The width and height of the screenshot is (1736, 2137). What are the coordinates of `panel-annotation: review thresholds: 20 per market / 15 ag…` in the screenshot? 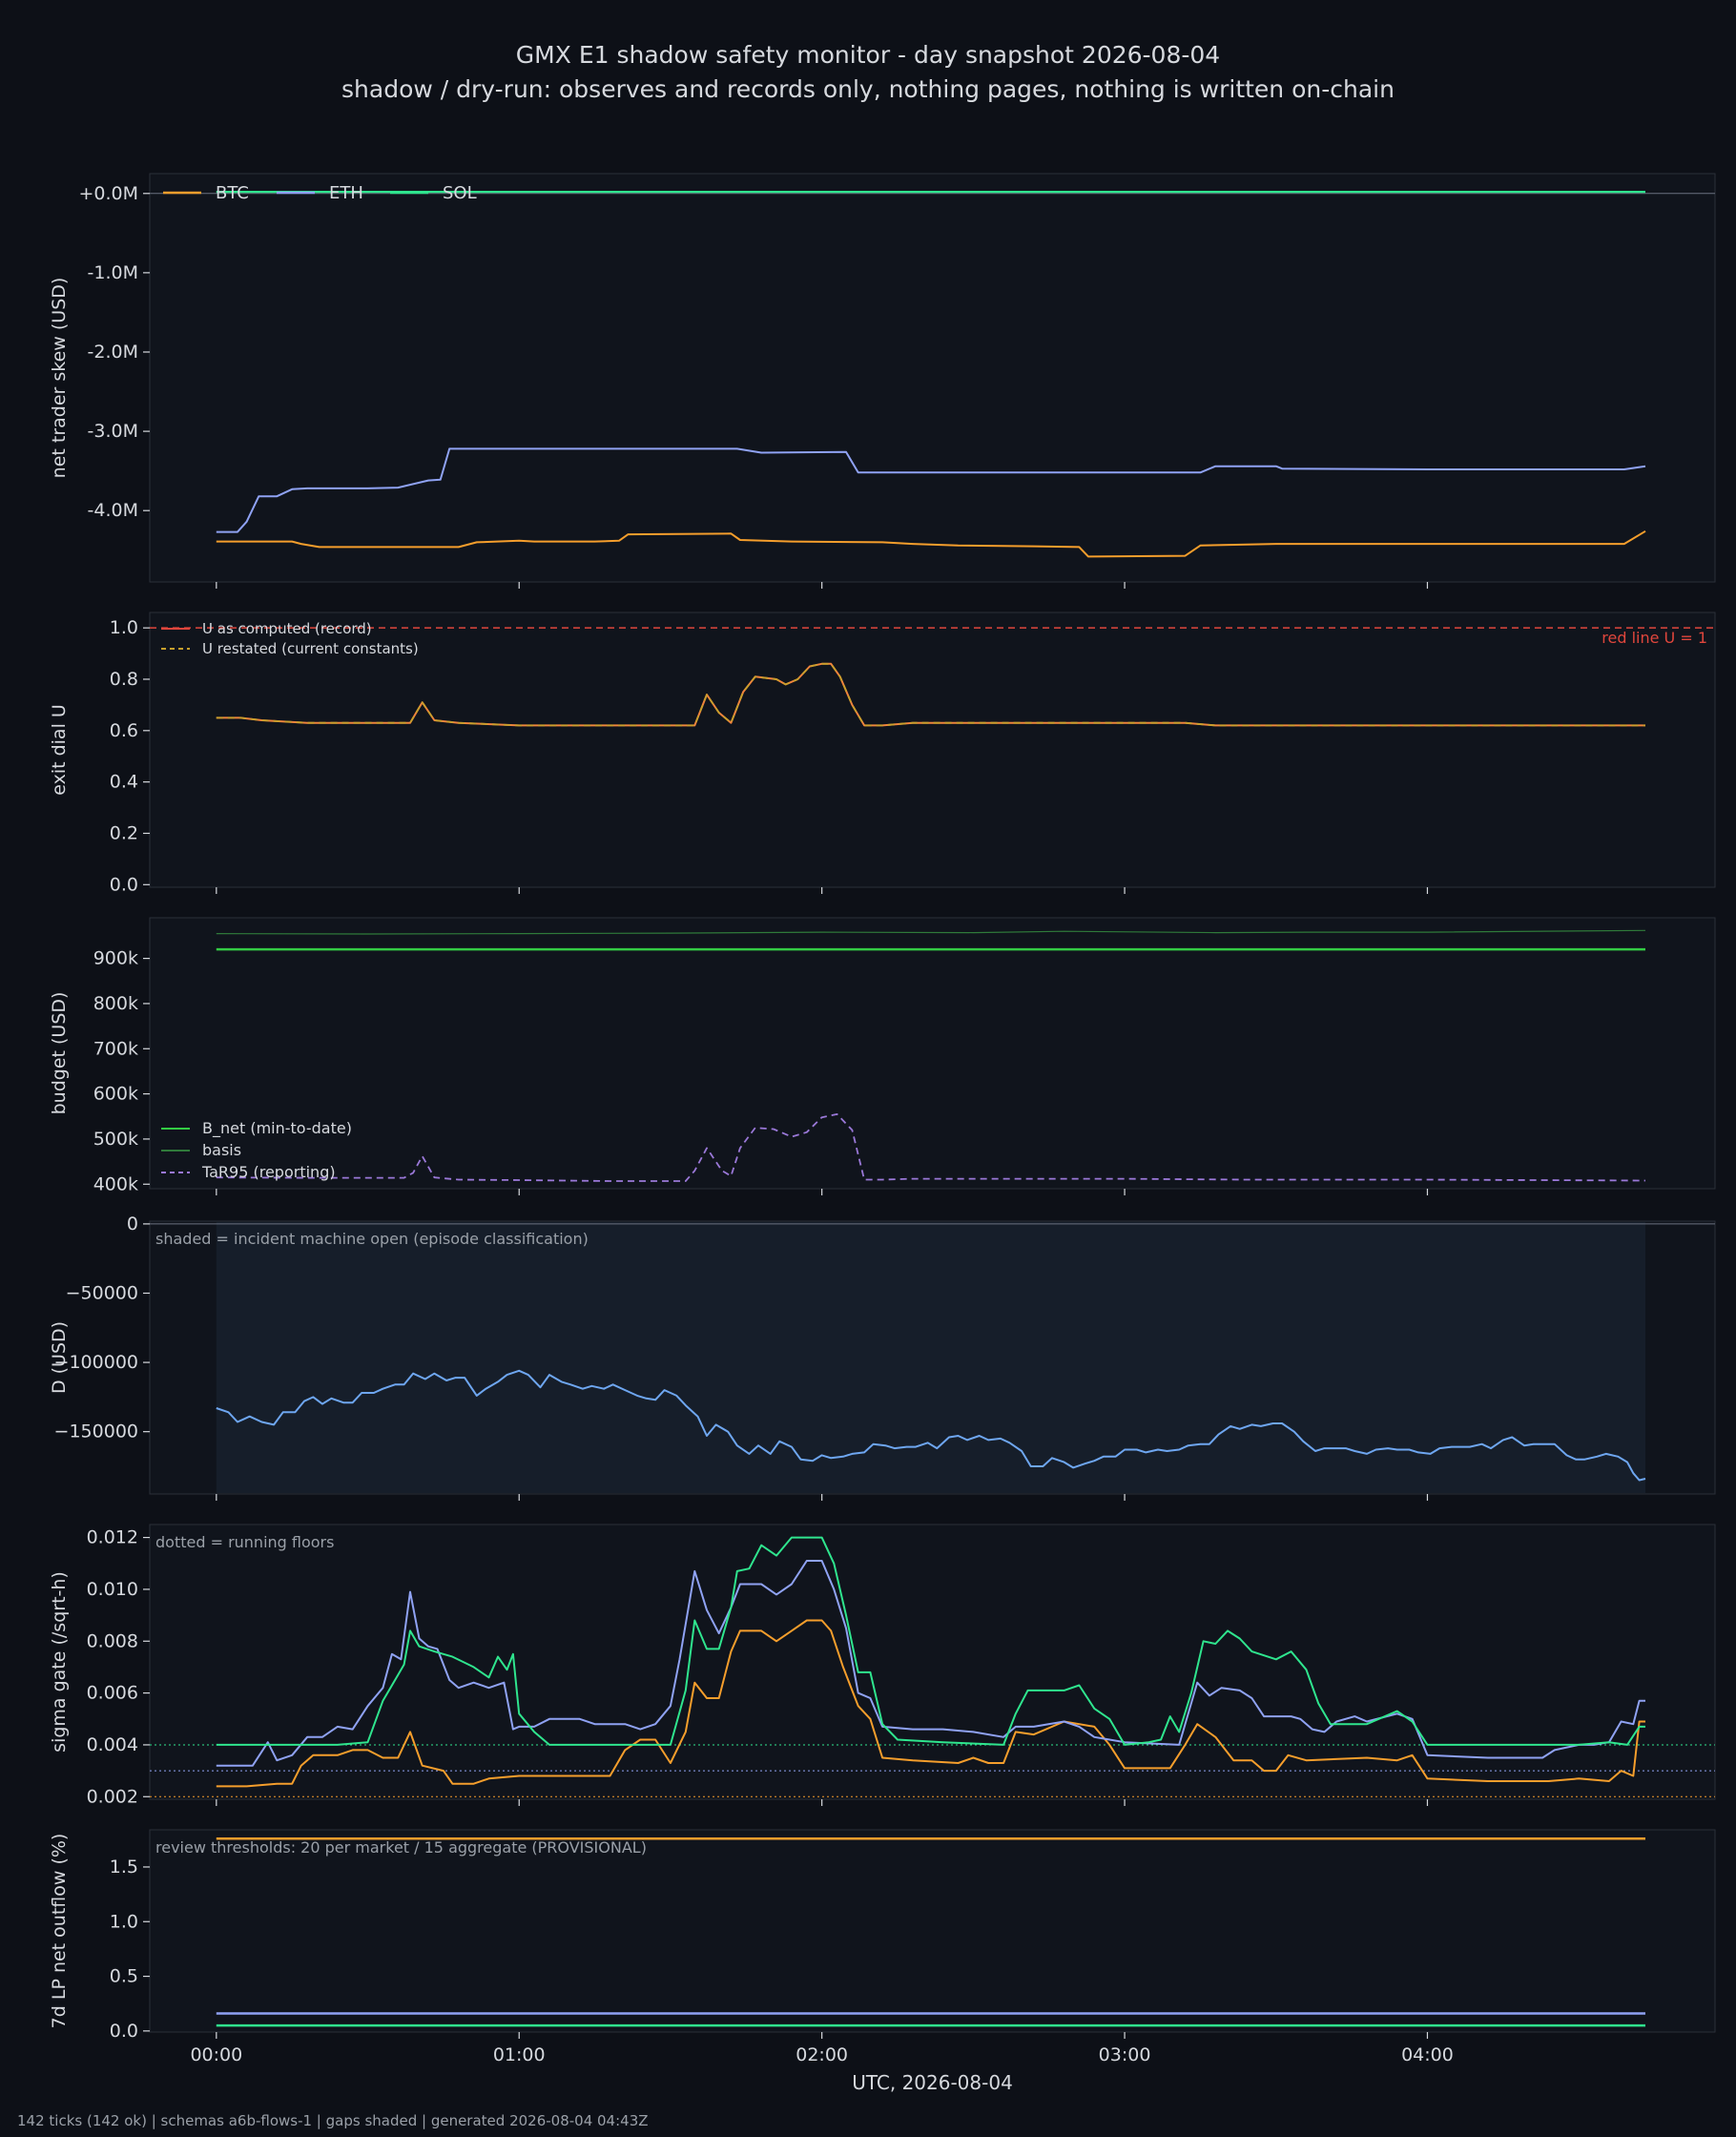 It's located at (401, 1847).